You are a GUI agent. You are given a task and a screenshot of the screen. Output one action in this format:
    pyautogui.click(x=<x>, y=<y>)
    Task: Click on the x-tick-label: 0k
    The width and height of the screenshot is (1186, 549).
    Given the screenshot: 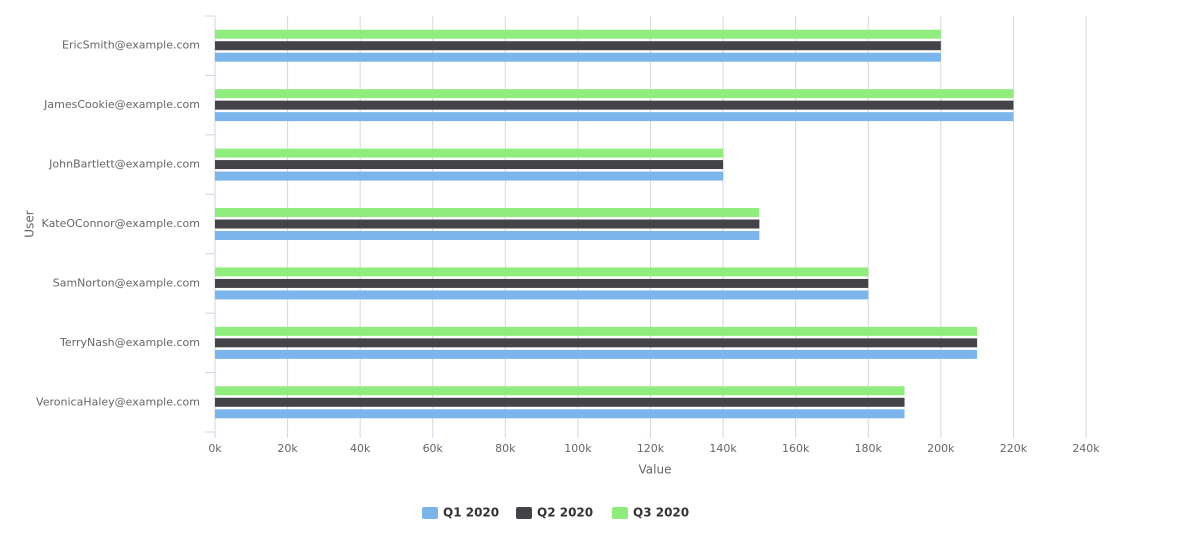 What is the action you would take?
    pyautogui.click(x=215, y=448)
    